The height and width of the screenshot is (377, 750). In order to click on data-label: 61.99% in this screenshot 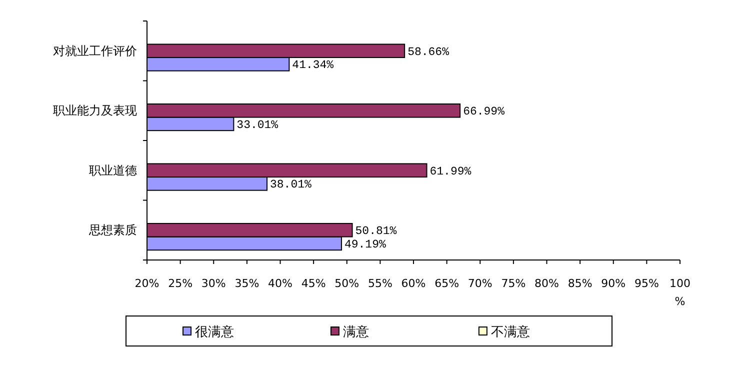, I will do `click(451, 171)`.